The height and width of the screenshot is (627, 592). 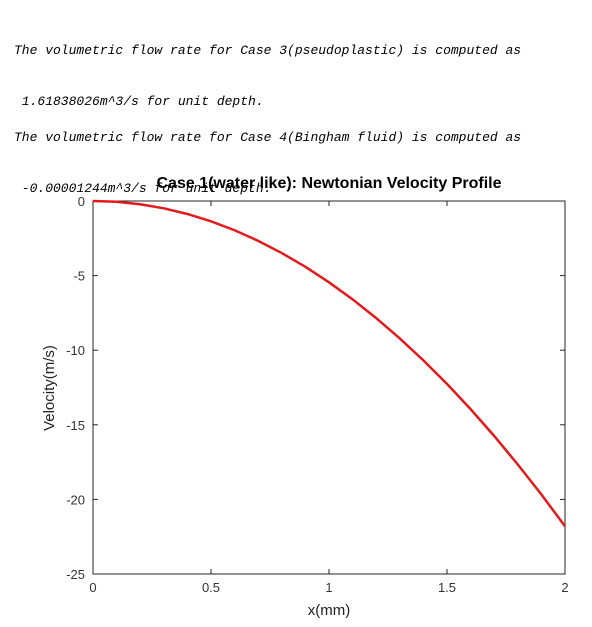 I want to click on x-axis-label: x(mm), so click(x=329, y=610).